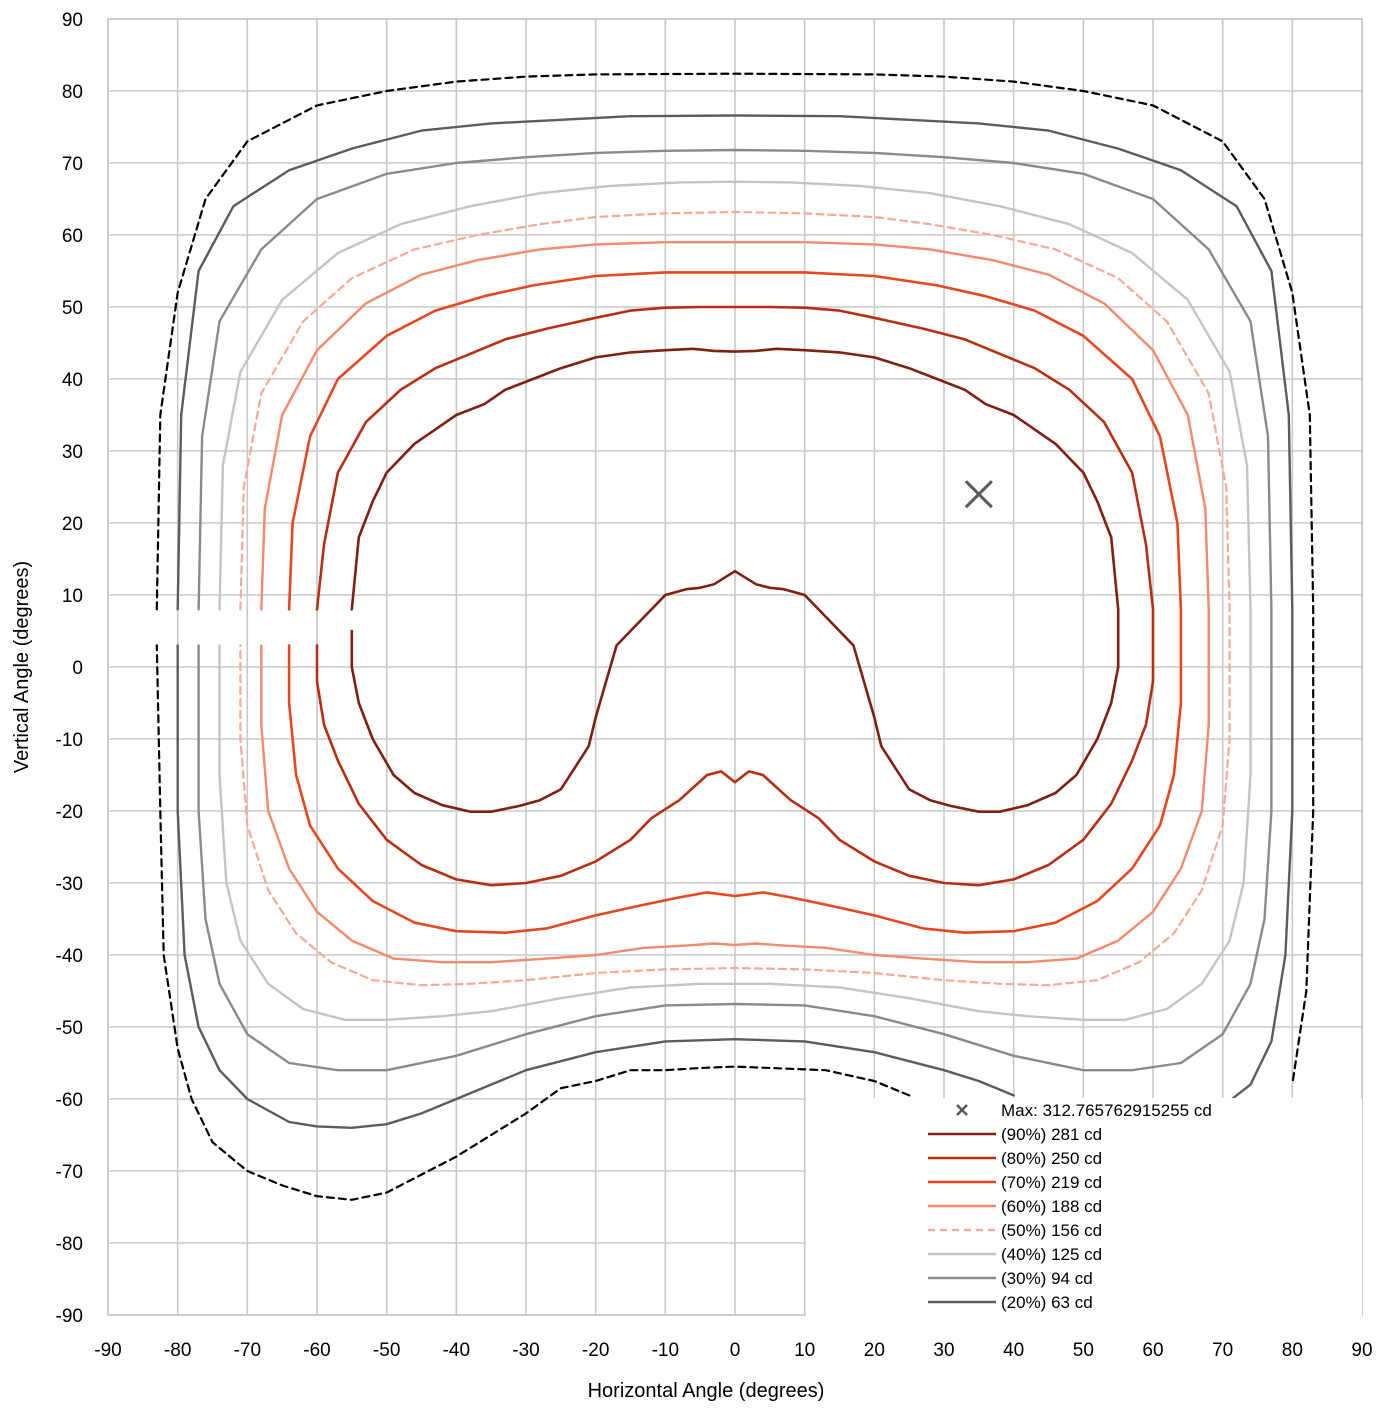  I want to click on x-tick-label: 70, so click(1222, 1350).